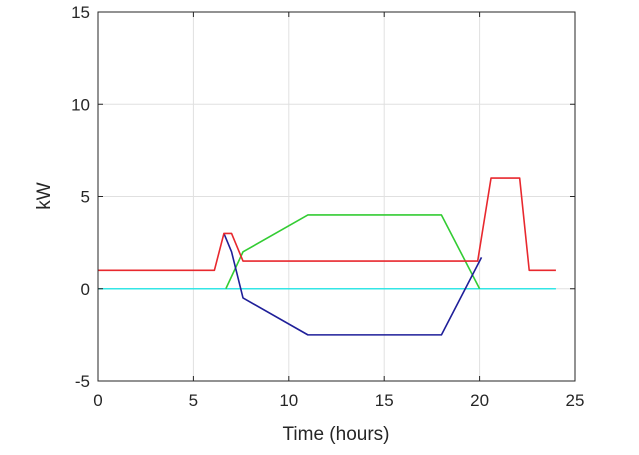  Describe the element at coordinates (80, 104) in the screenshot. I see `y-tick-label: 10` at that location.